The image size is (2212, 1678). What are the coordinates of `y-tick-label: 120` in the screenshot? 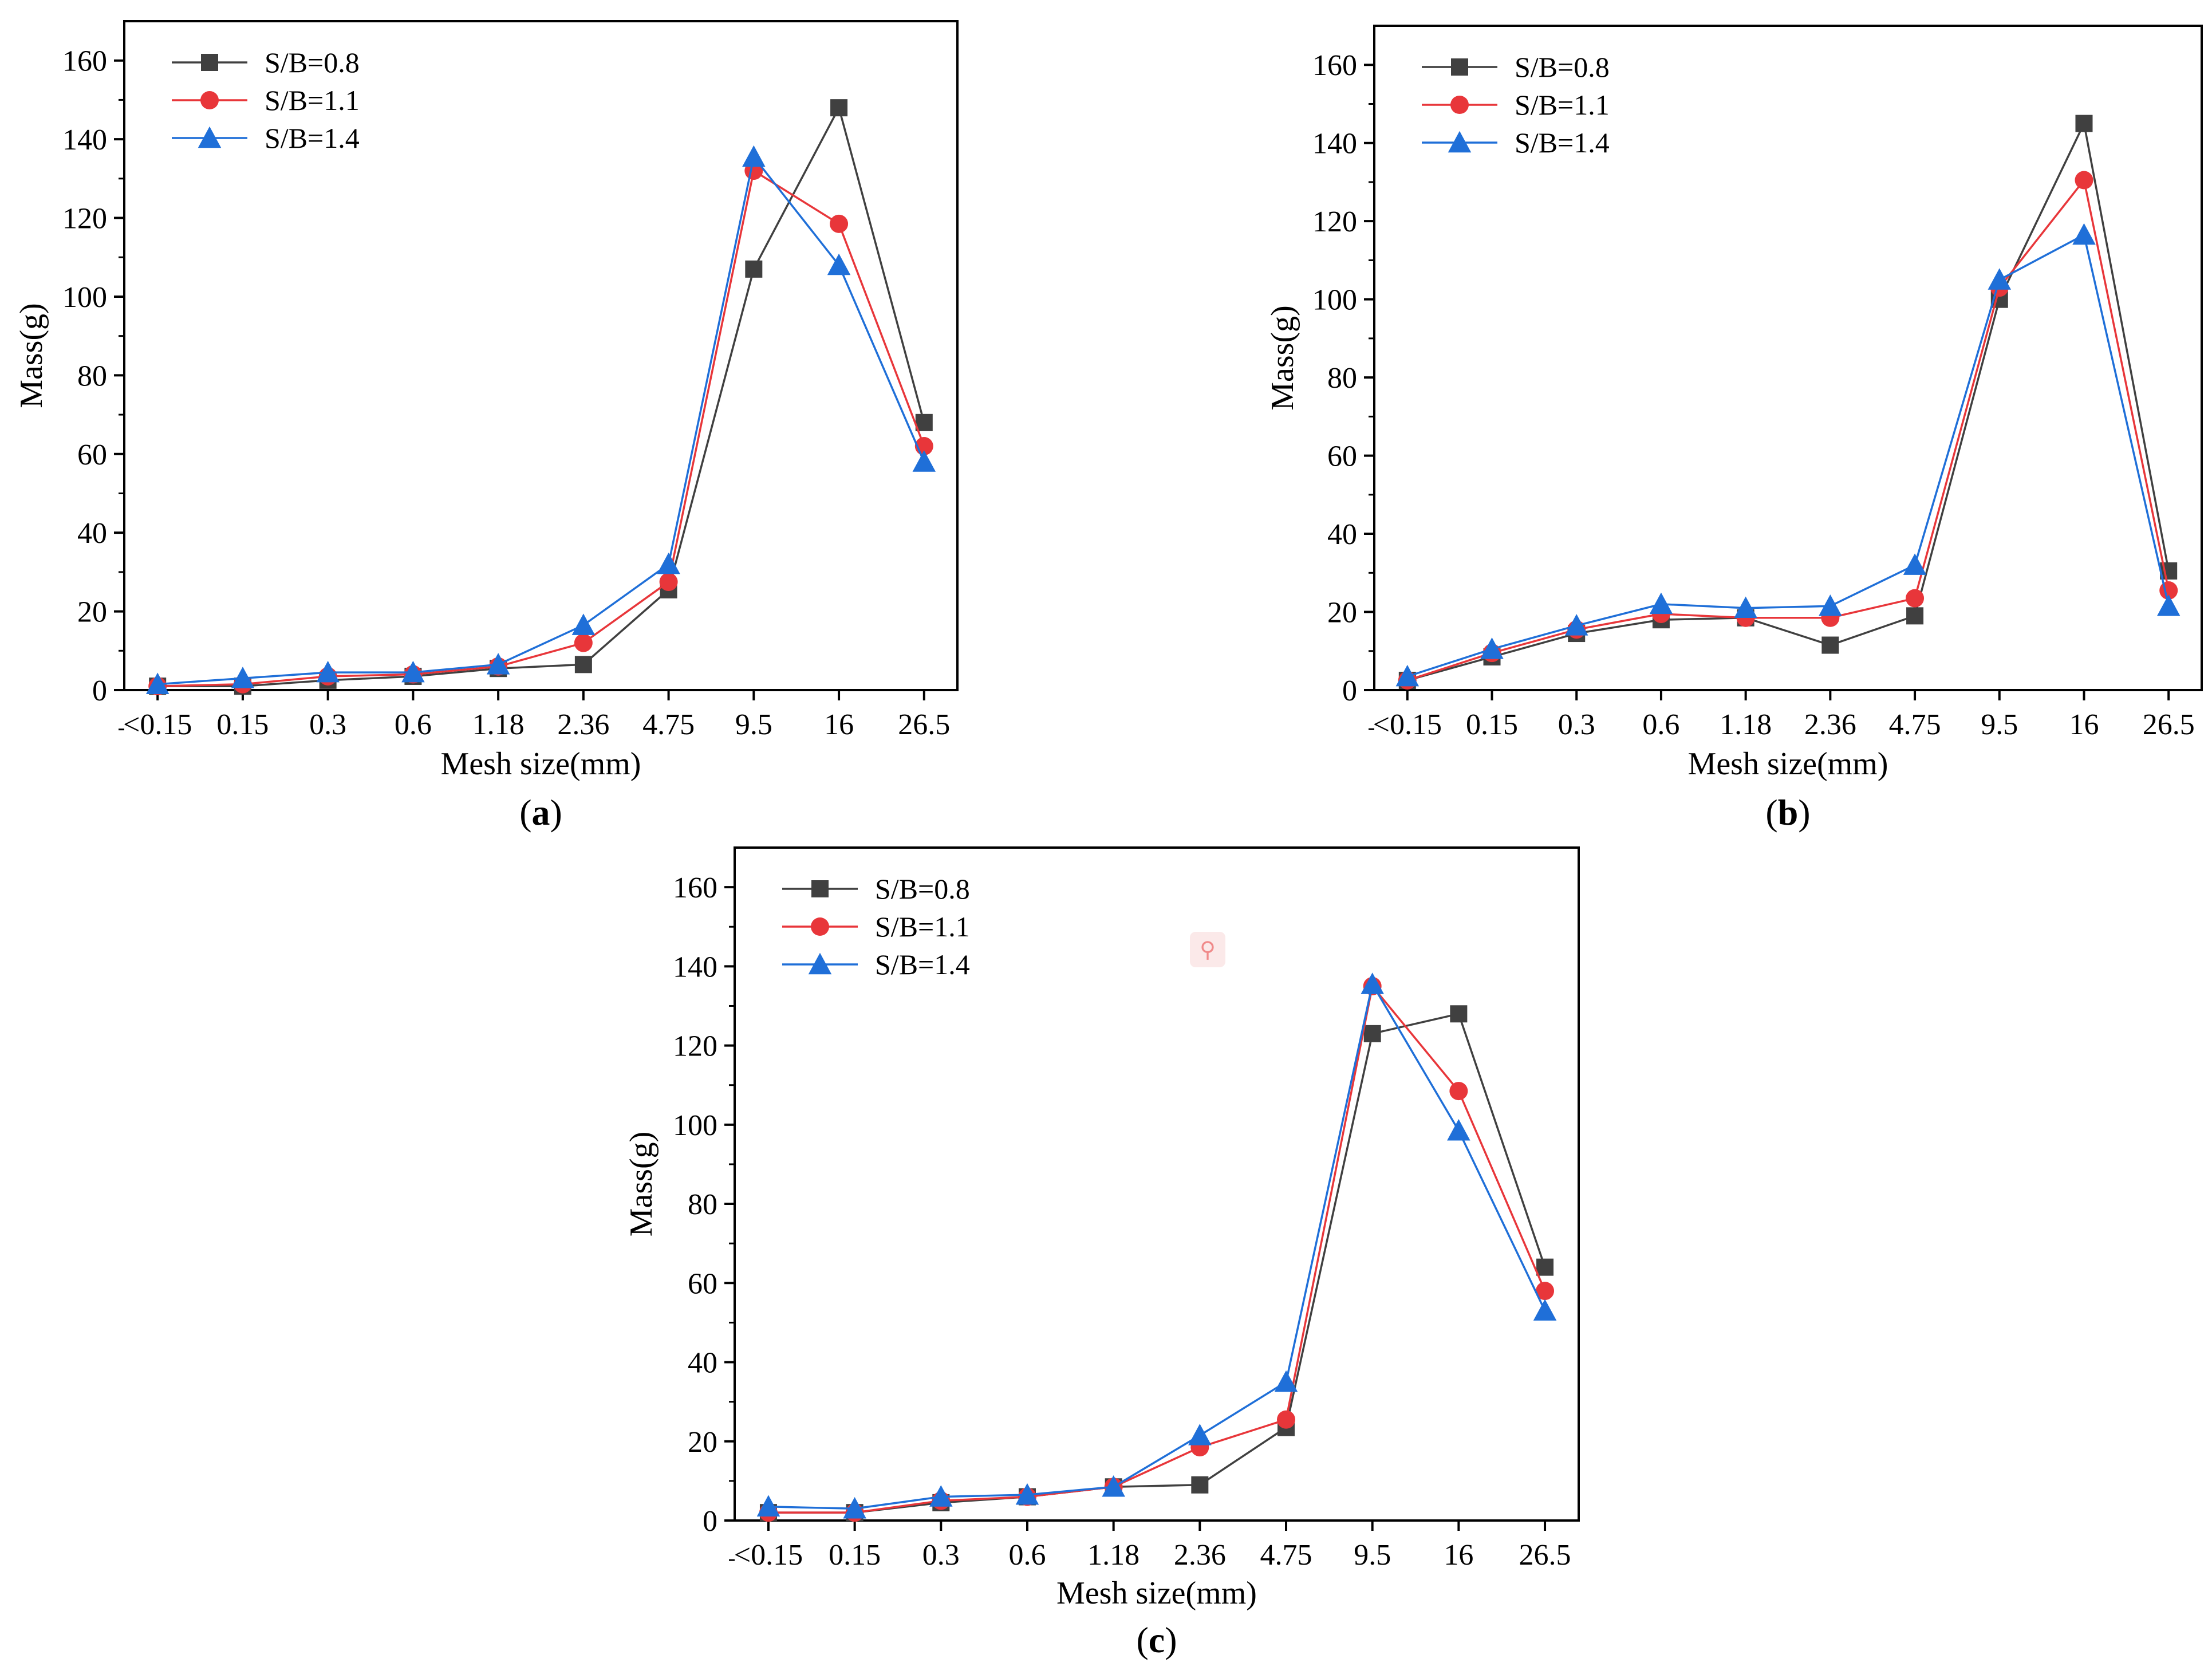 It's located at (695, 1046).